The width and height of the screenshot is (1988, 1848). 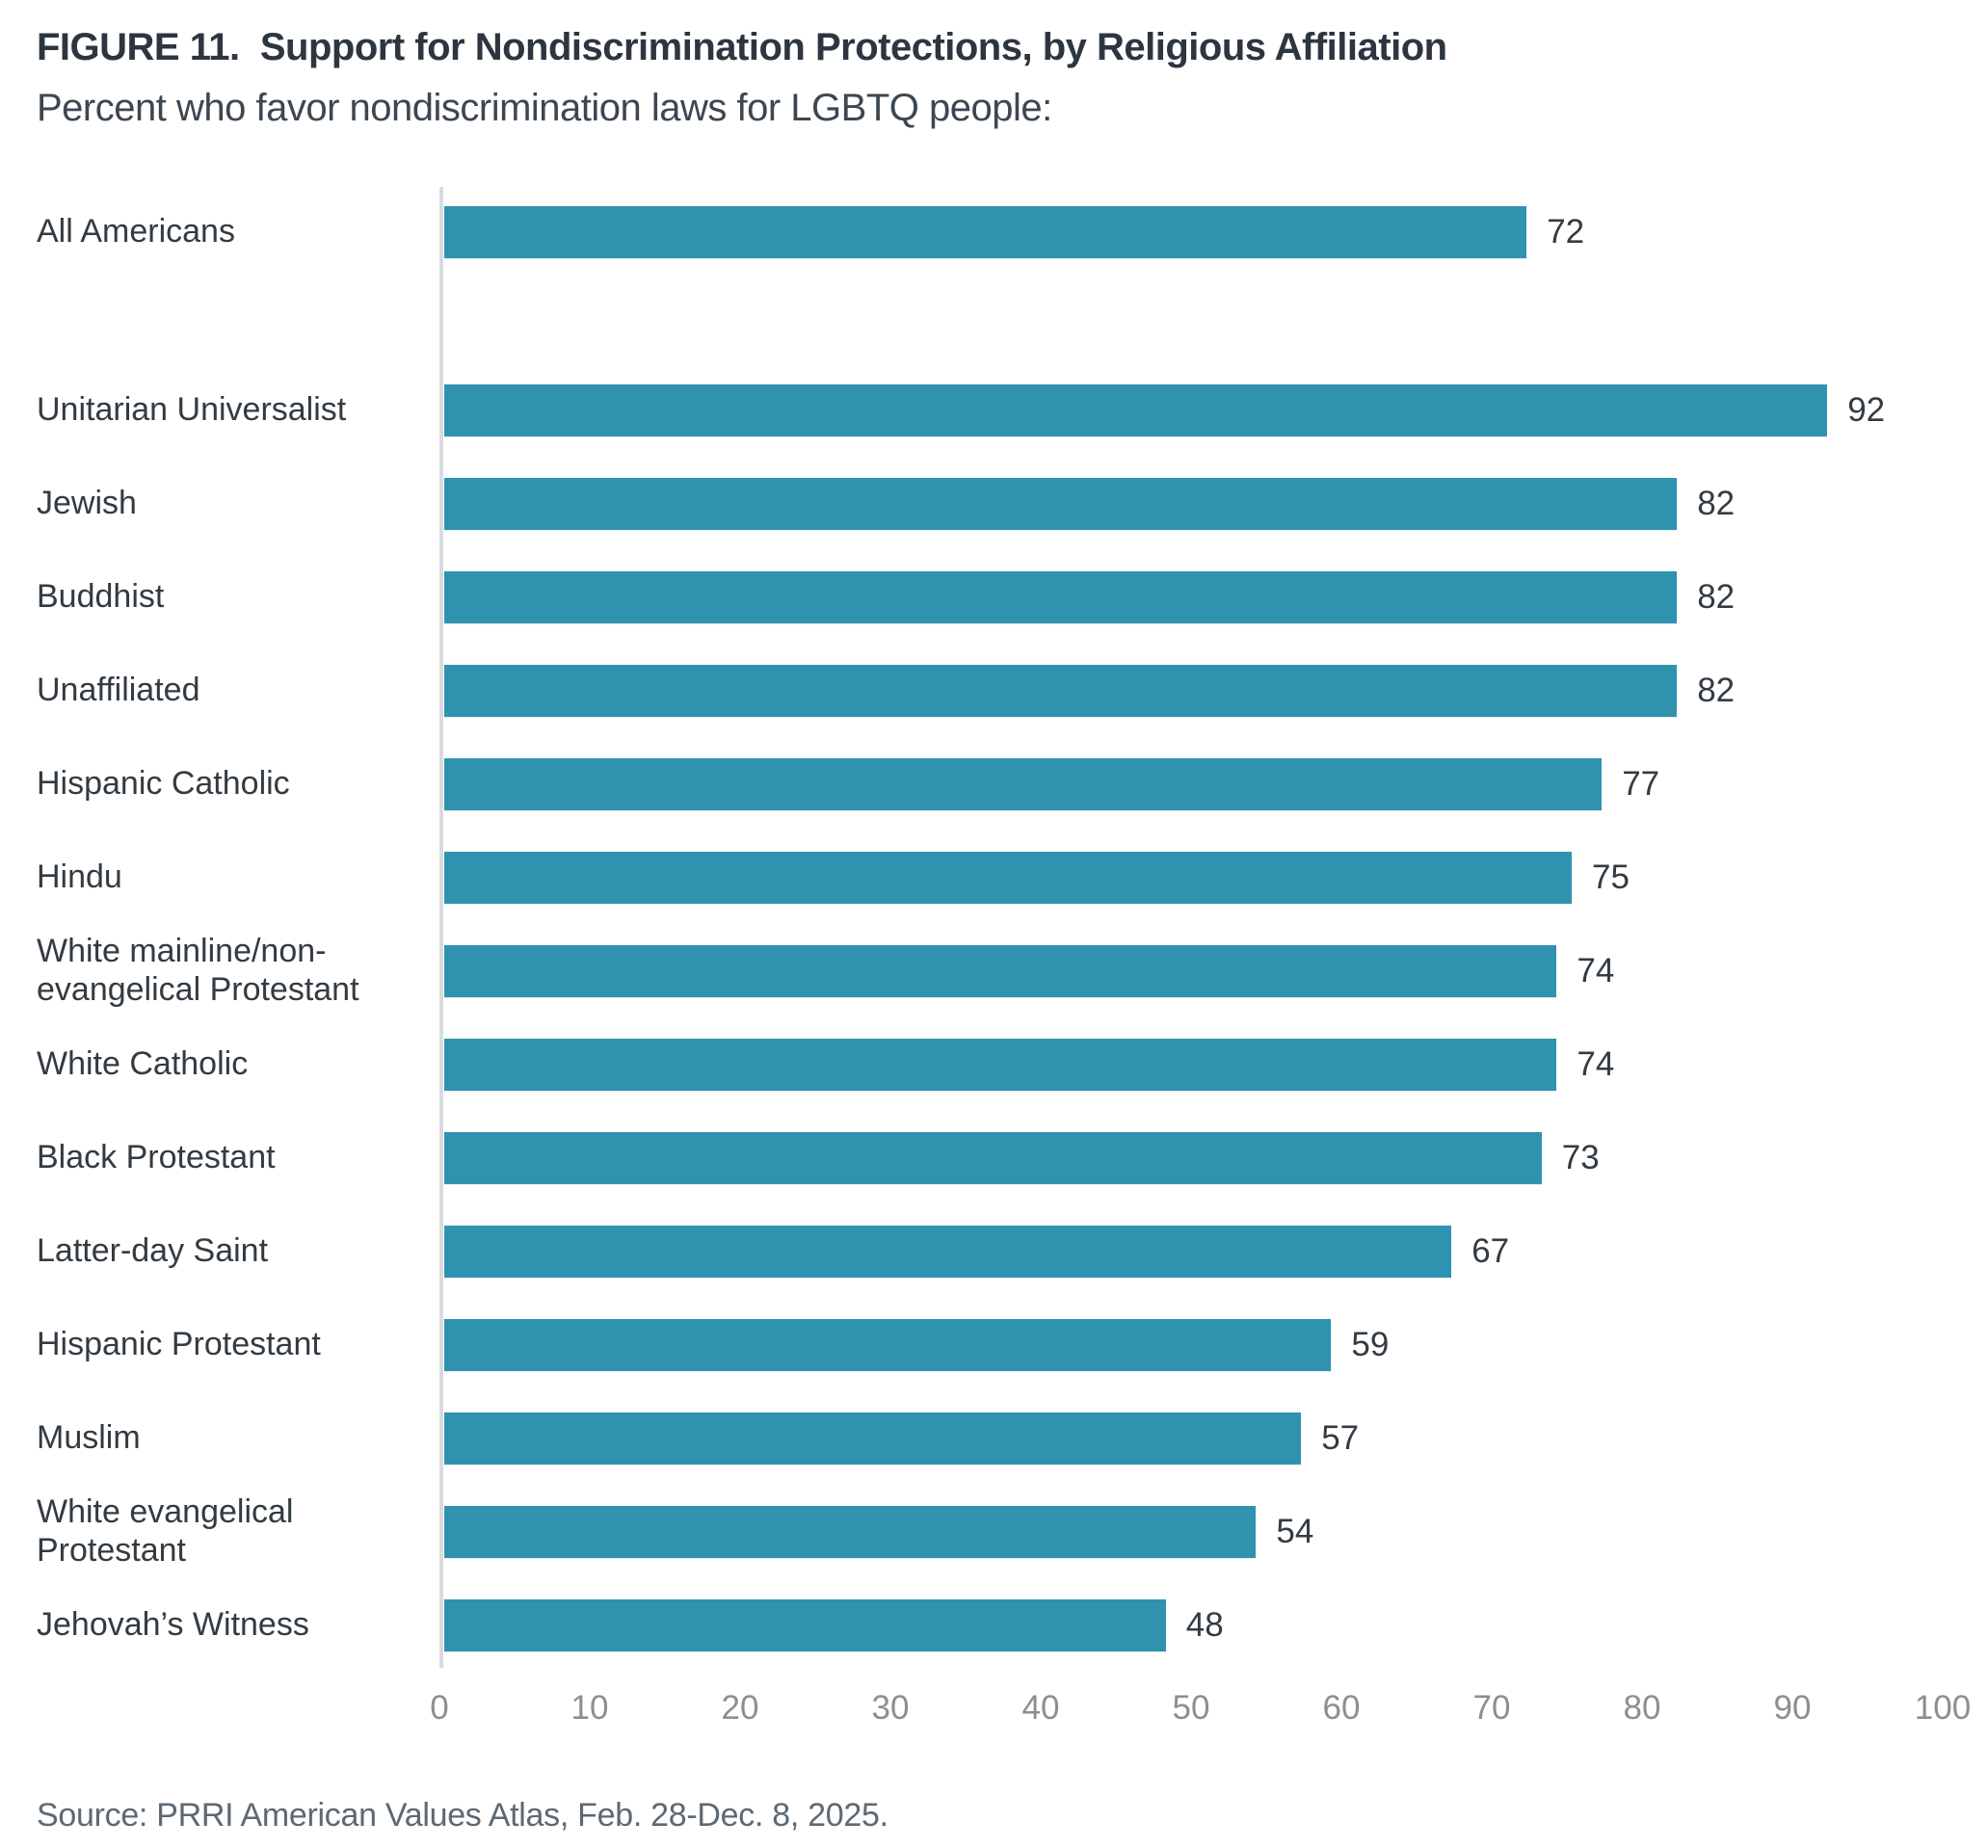 I want to click on category-label: White Catholic, so click(x=143, y=1063).